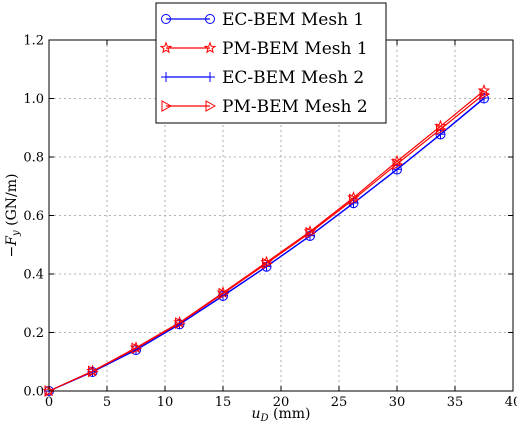  Describe the element at coordinates (256, 414) in the screenshot. I see `x-axis-label-main: u` at that location.